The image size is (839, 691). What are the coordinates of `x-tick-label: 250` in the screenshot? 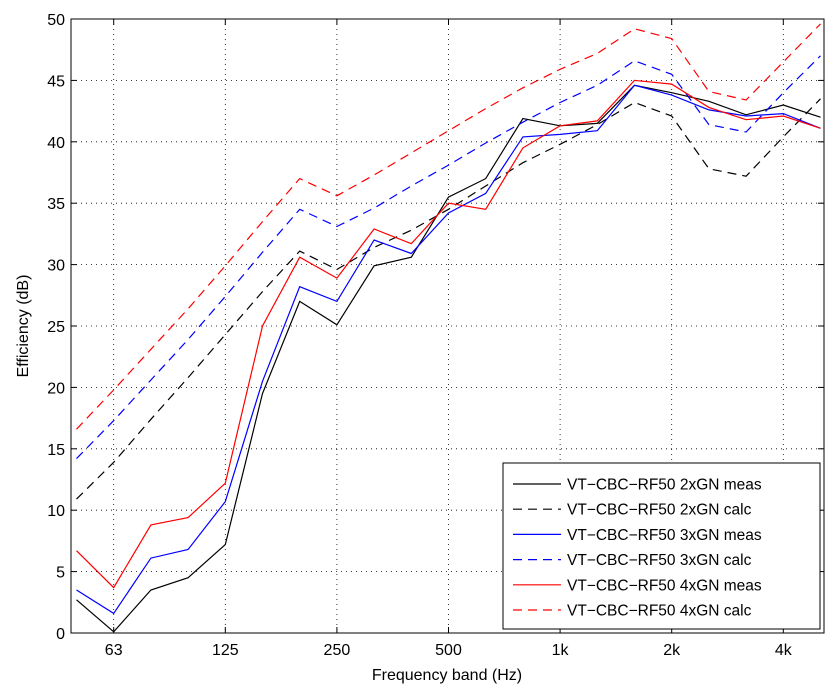 It's located at (337, 650).